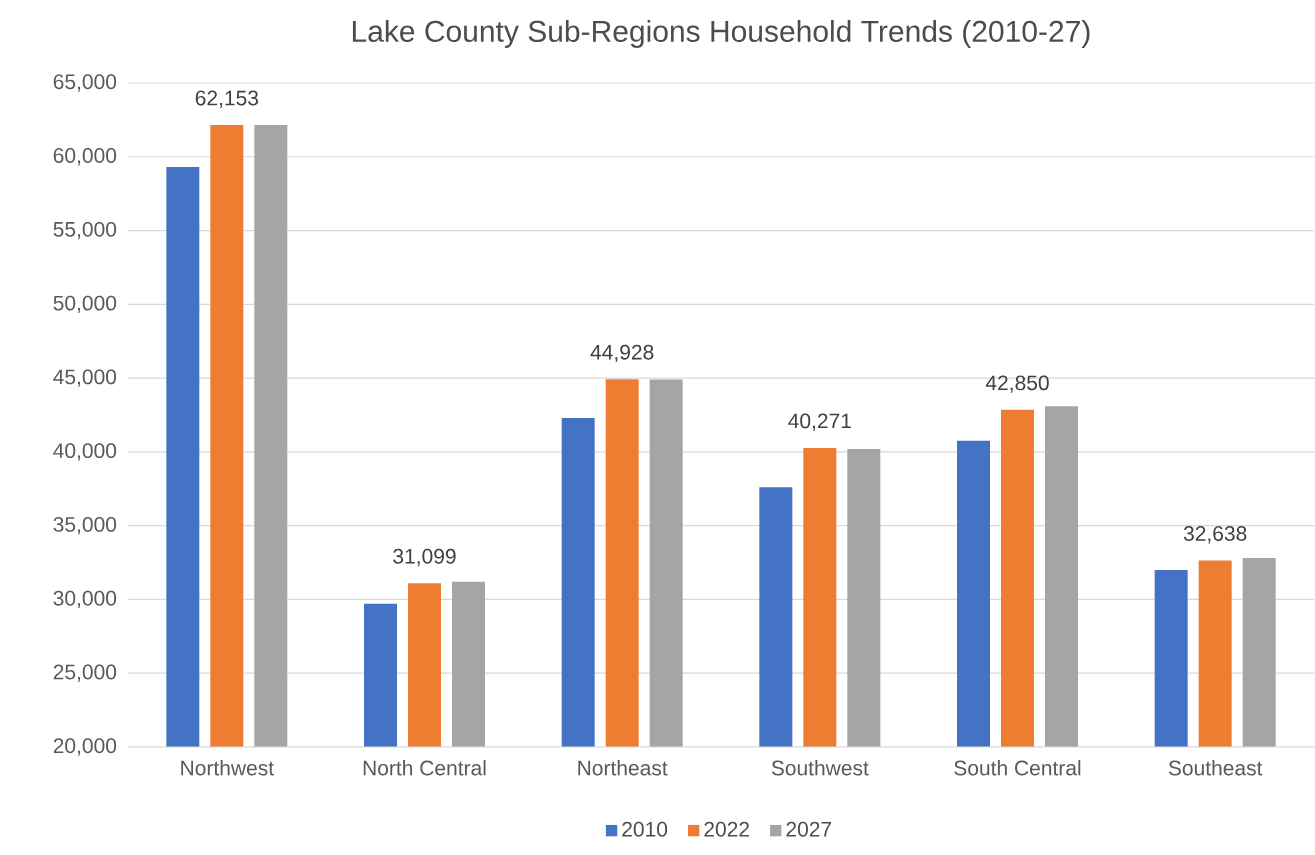 The height and width of the screenshot is (855, 1315). I want to click on x-tick-label: Northeast, so click(623, 768).